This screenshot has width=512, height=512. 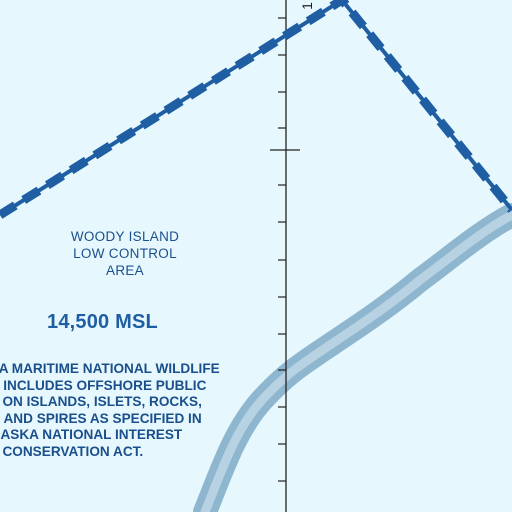 What do you see at coordinates (110, 368) in the screenshot?
I see `refuge-note-line-1: ASKA MARITIME NATIONAL WILDLIFE` at bounding box center [110, 368].